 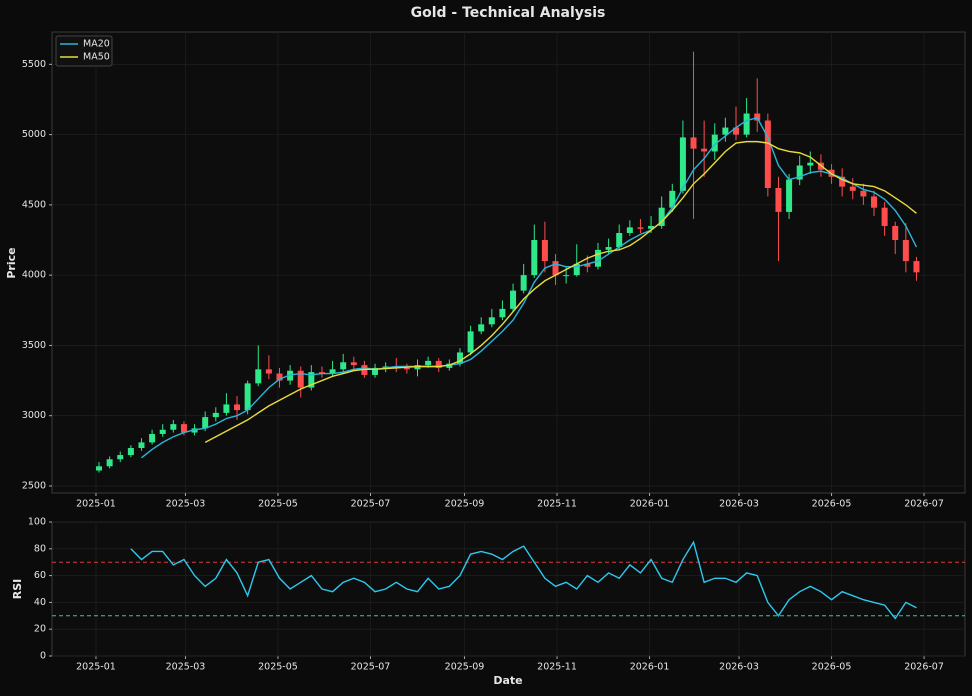 I want to click on rsi-line, so click(x=523, y=580).